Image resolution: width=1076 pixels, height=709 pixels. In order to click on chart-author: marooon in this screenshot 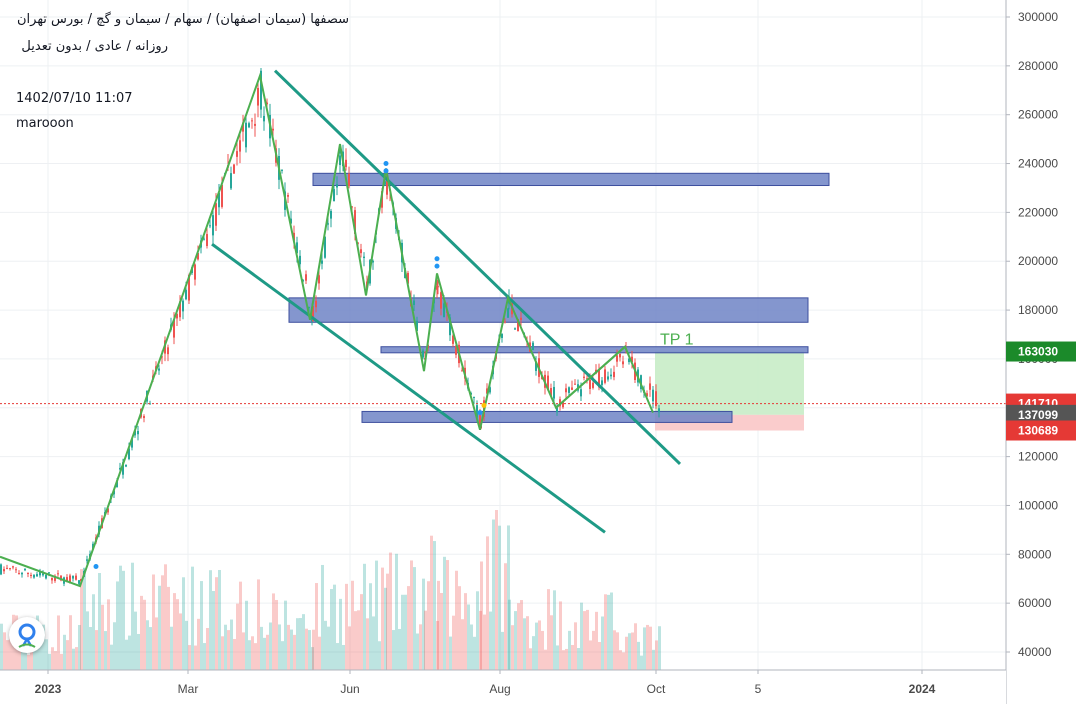, I will do `click(45, 123)`.